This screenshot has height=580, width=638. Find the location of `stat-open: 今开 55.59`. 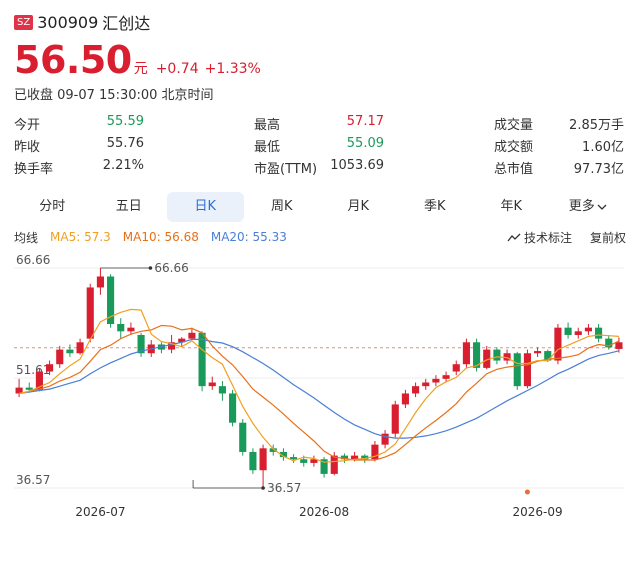

stat-open: 今开 55.59 is located at coordinates (79, 123).